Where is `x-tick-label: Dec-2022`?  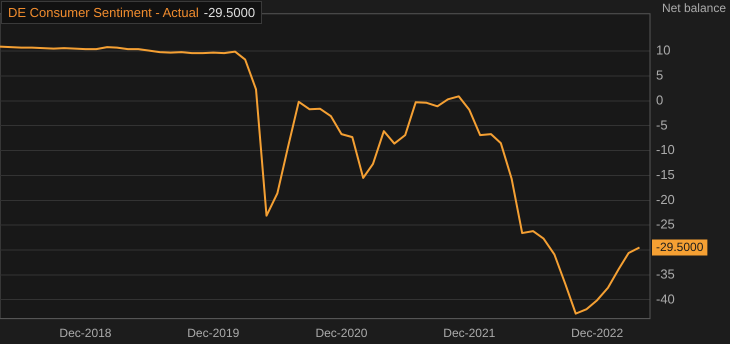 x-tick-label: Dec-2022 is located at coordinates (597, 333).